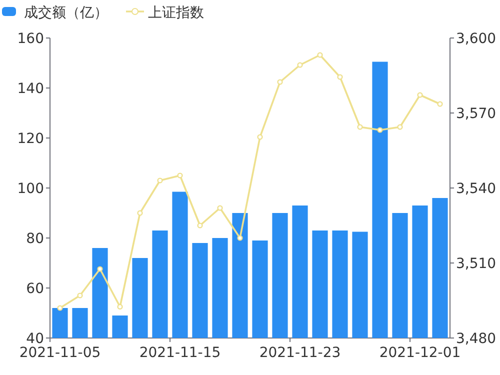 The image size is (500, 375). I want to click on x-tick-label: 2021-12-01, so click(420, 353).